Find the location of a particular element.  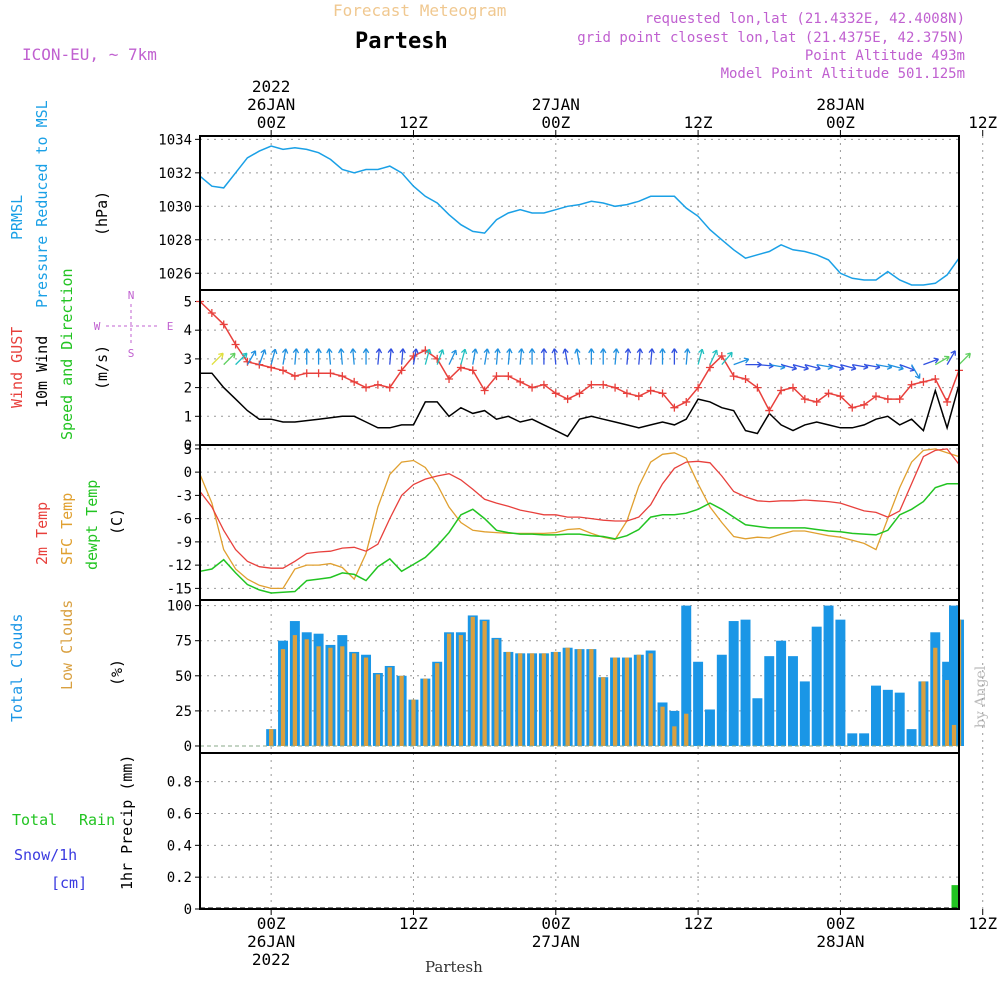

time-label-bottom: 27JAN is located at coordinates (556, 941).